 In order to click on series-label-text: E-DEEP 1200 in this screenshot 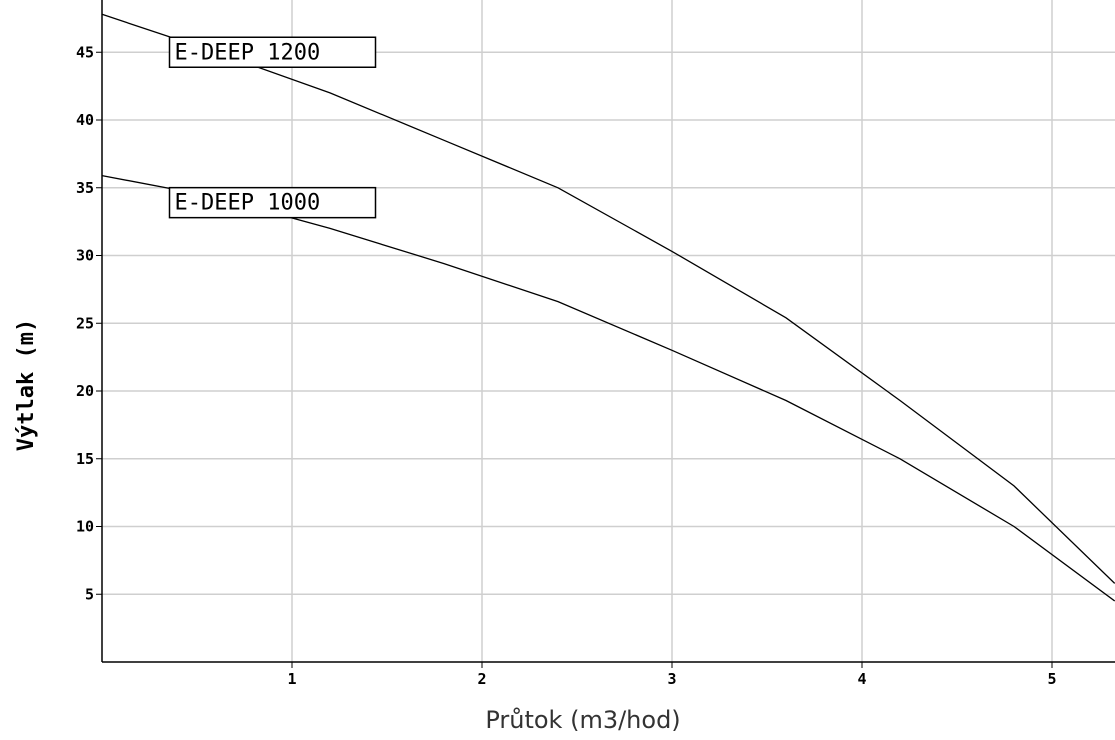, I will do `click(248, 52)`.